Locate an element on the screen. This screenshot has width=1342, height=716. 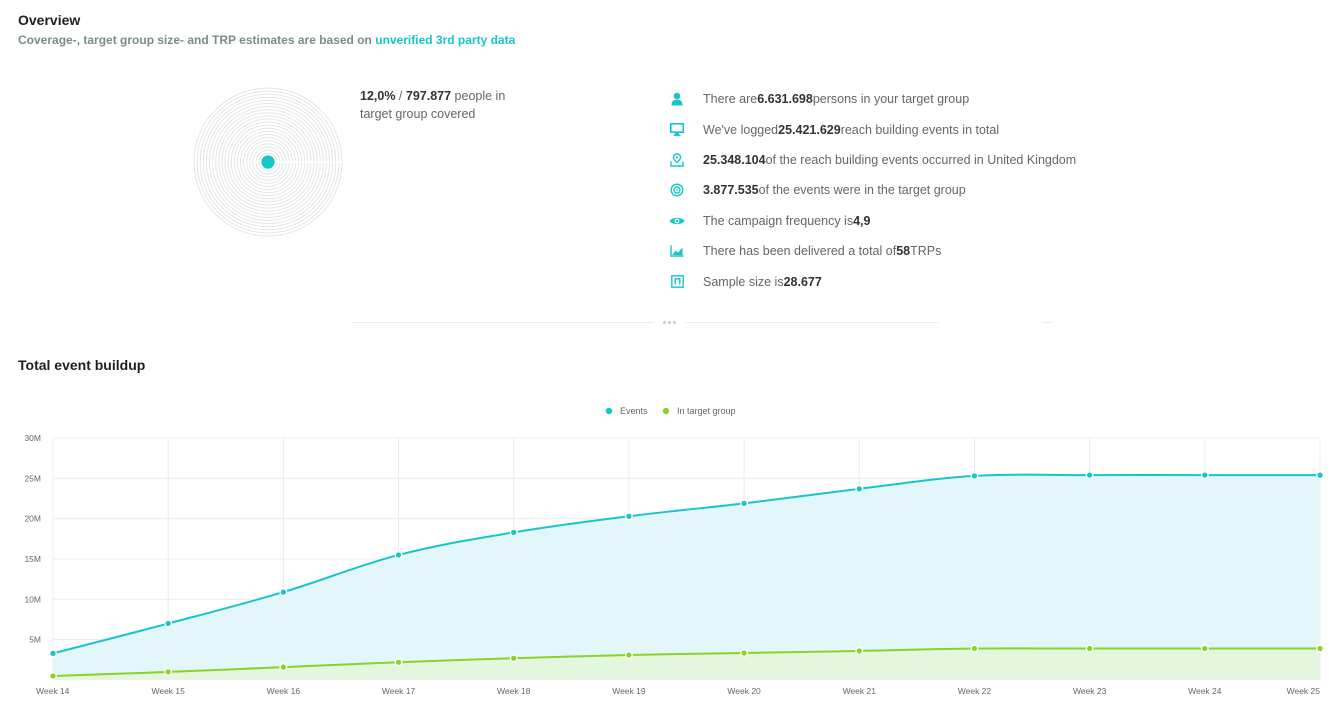
x-tick-label: Week 19 is located at coordinates (629, 691).